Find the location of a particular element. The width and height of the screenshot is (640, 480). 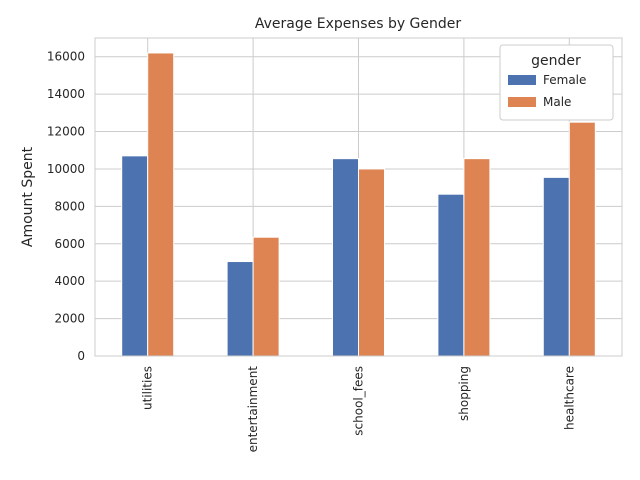

legend-swatch-female is located at coordinates (522, 80).